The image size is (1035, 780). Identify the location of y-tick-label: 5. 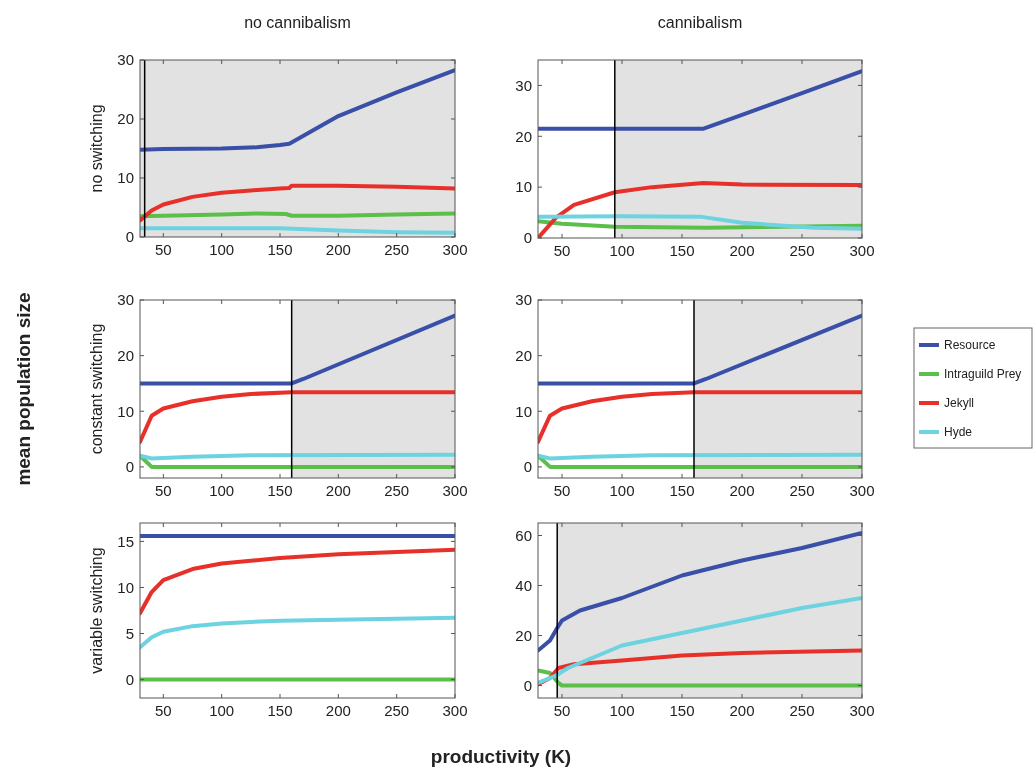
(129, 633).